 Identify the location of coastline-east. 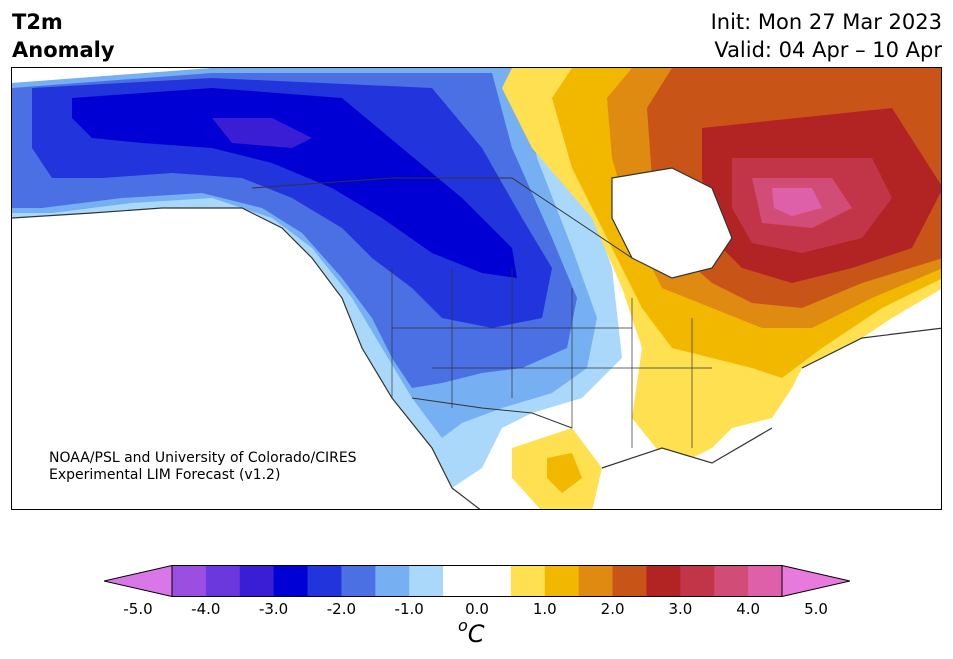
(672, 223).